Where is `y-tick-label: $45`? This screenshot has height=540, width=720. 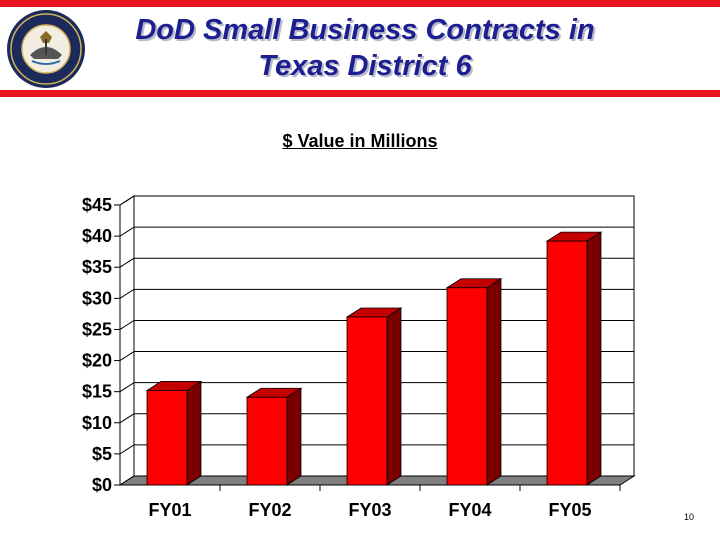 y-tick-label: $45 is located at coordinates (97, 205).